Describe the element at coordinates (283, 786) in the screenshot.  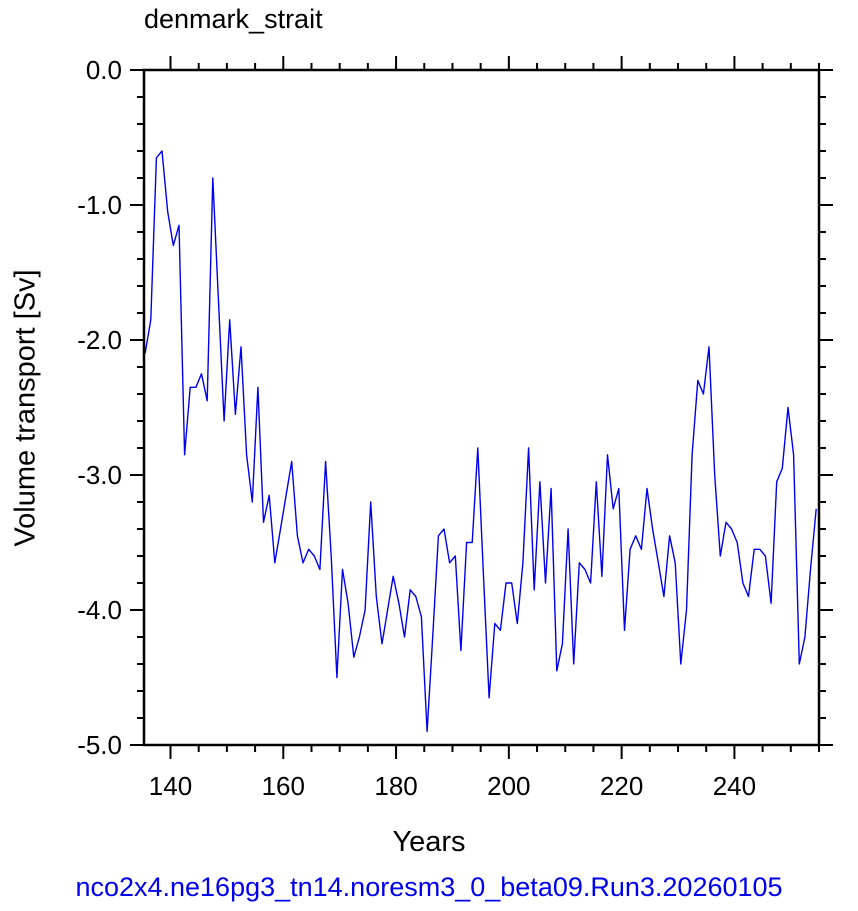
I see `x-tick-label: 160` at that location.